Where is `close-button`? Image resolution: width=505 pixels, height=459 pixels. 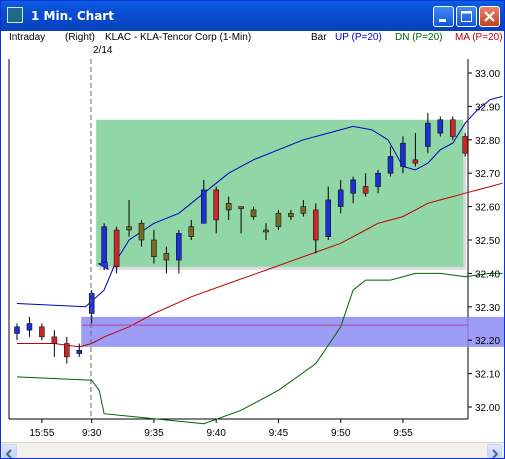 close-button is located at coordinates (489, 16).